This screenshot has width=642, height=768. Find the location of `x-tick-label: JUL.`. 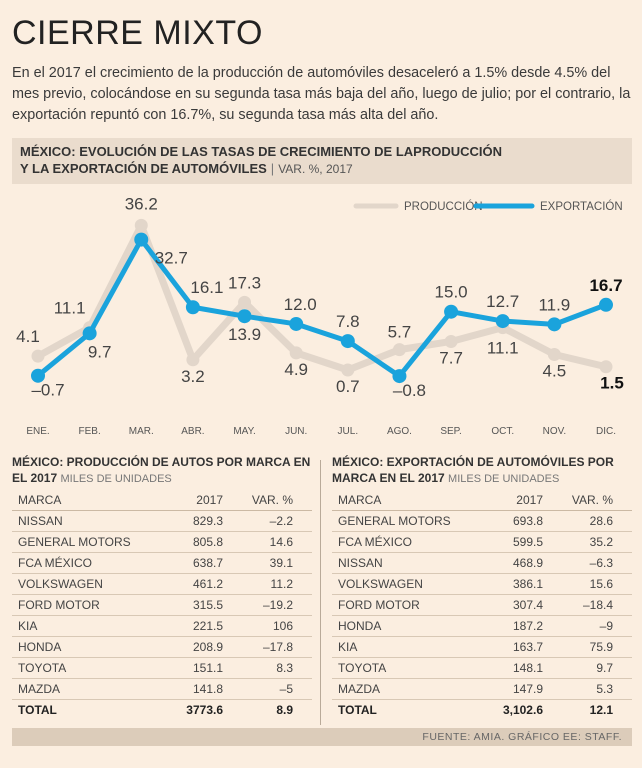

x-tick-label: JUL. is located at coordinates (348, 431).